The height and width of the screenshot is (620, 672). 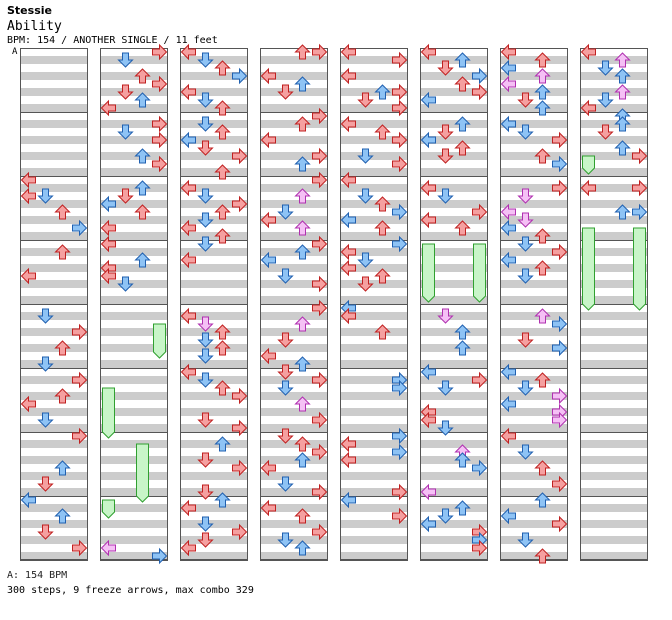 I want to click on song-title: Stessie, so click(x=29, y=10).